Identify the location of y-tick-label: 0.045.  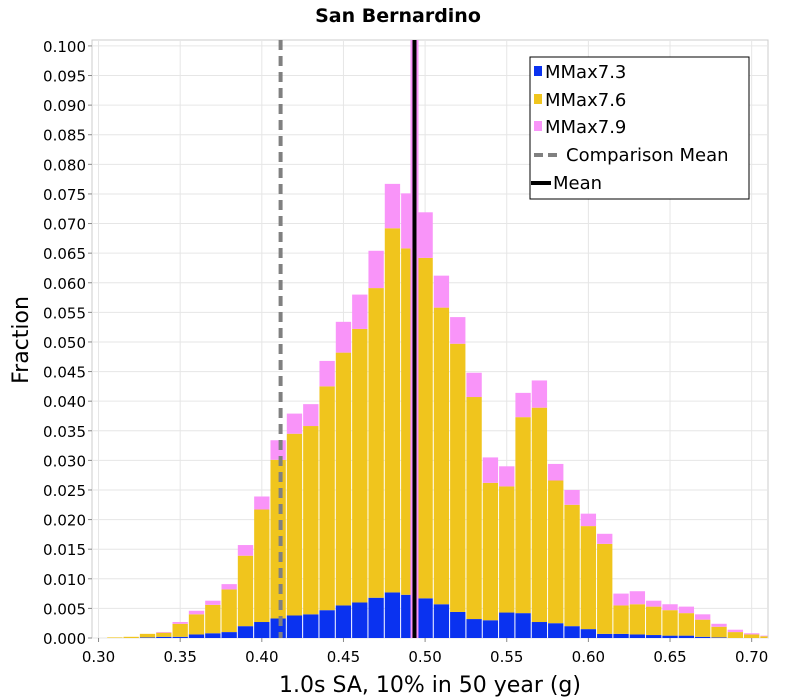
(64, 373).